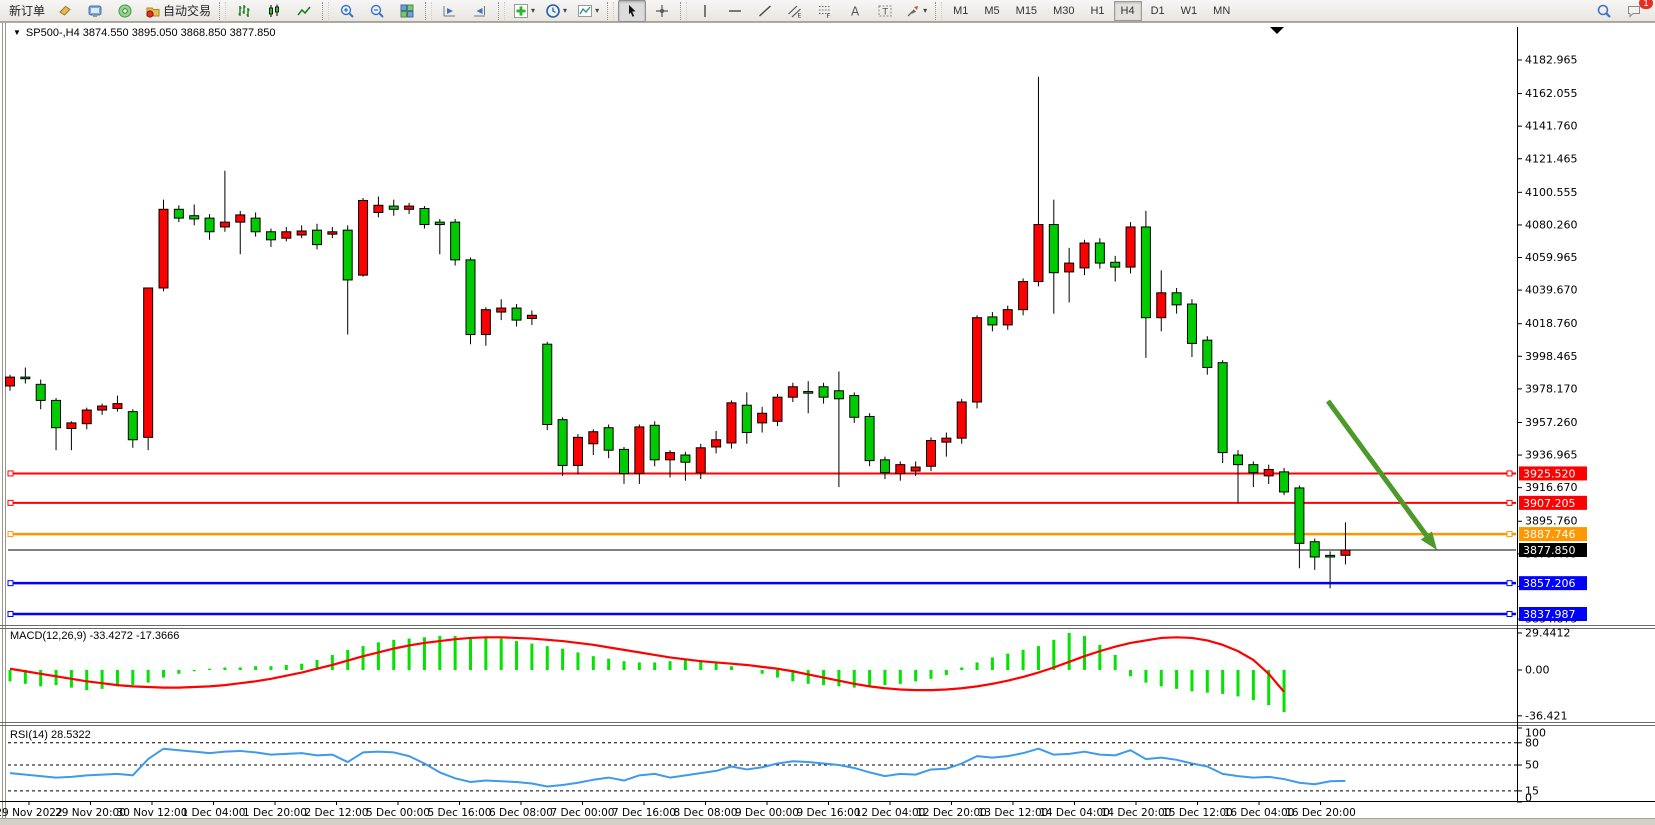 This screenshot has width=1655, height=825. I want to click on new-order-button: 新订单, so click(26, 11).